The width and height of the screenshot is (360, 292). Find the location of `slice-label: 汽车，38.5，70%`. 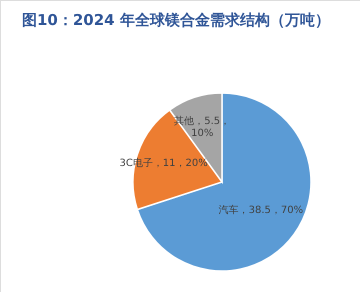

slice-label: 汽车，38.5，70% is located at coordinates (261, 210).